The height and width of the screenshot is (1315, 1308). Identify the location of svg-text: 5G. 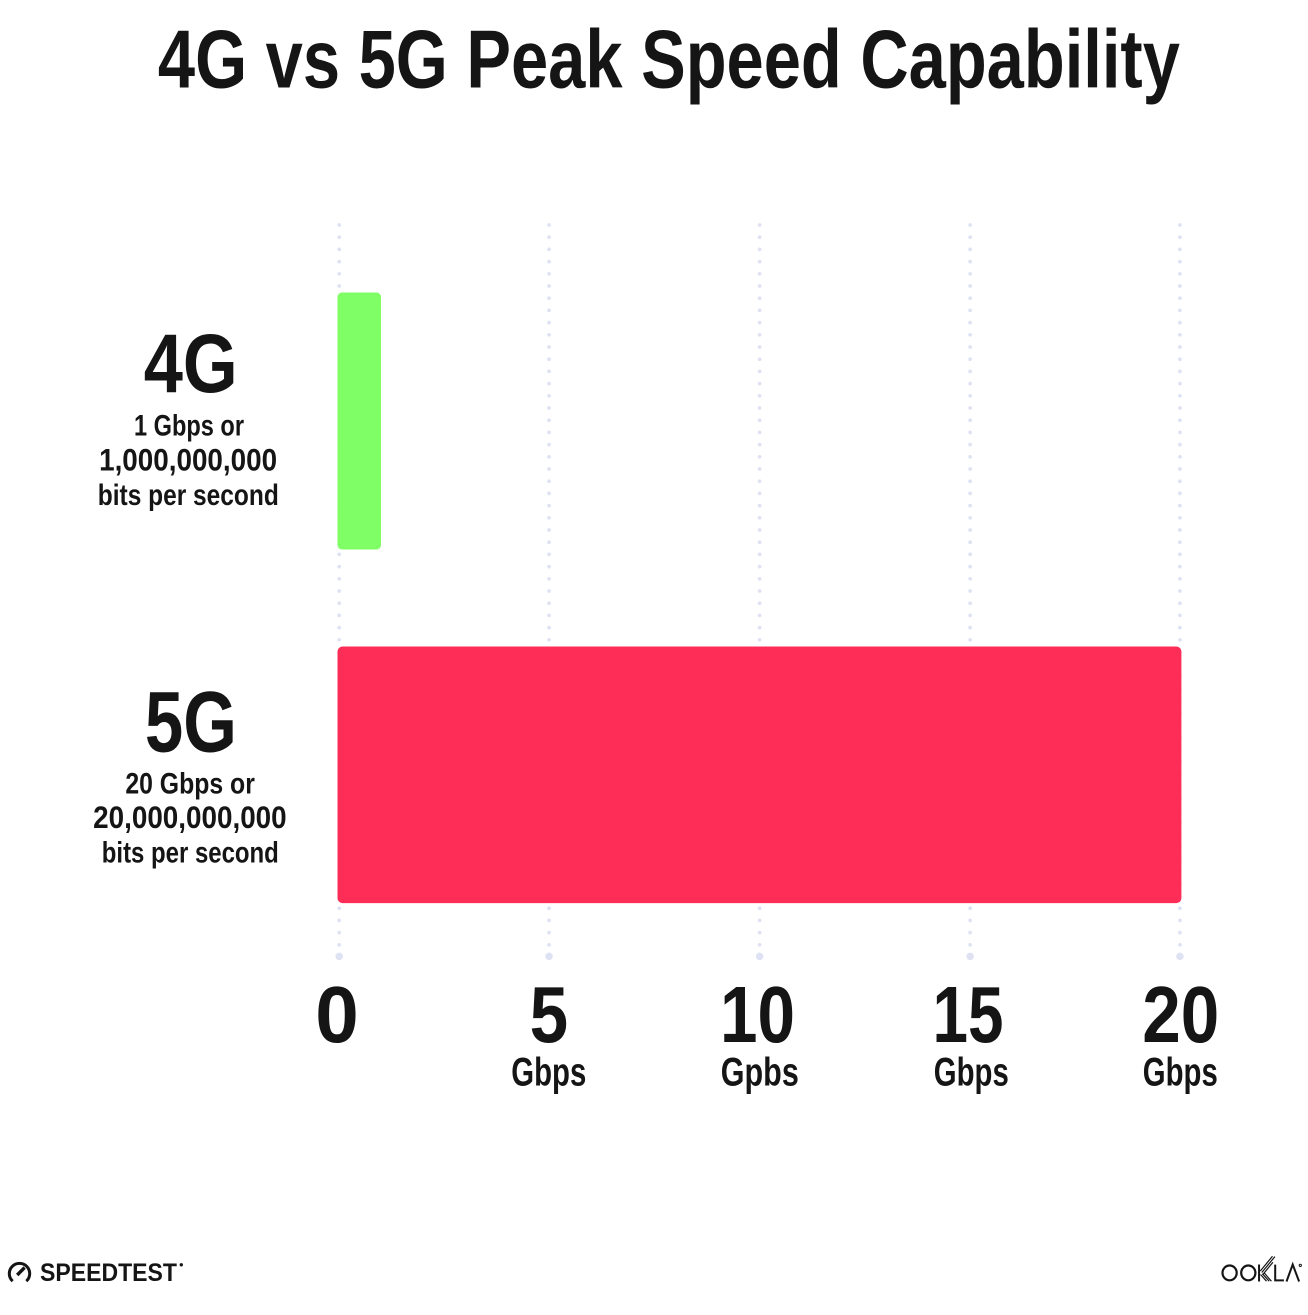
(191, 723).